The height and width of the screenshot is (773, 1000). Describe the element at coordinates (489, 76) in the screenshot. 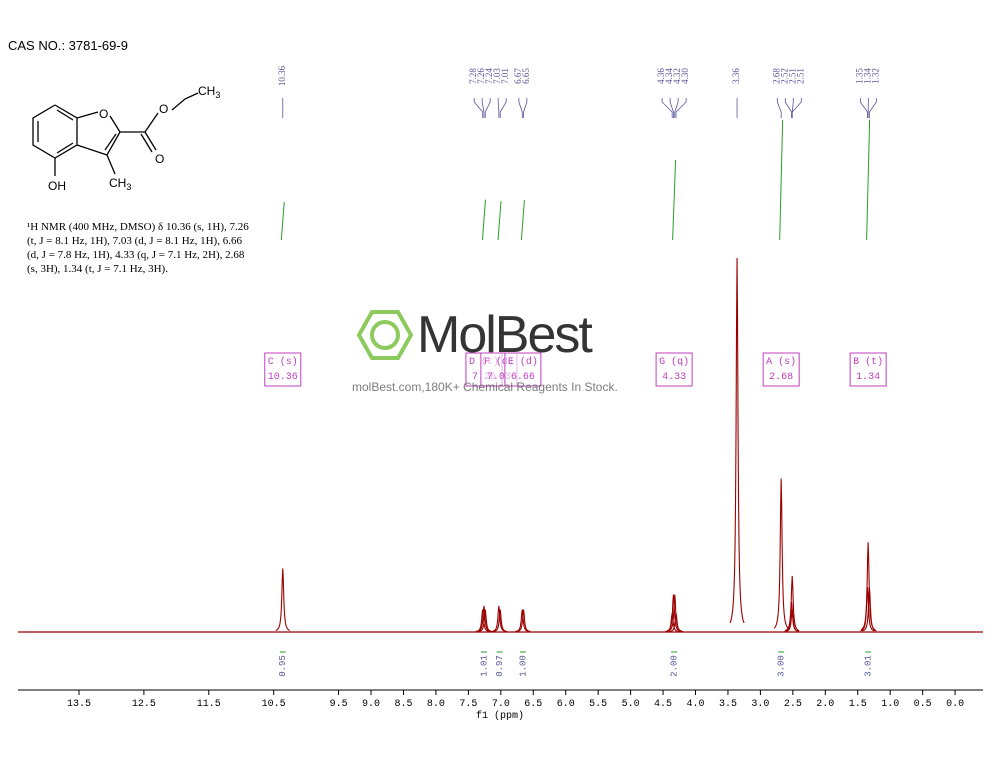

I see `peak-label: 7.24` at that location.